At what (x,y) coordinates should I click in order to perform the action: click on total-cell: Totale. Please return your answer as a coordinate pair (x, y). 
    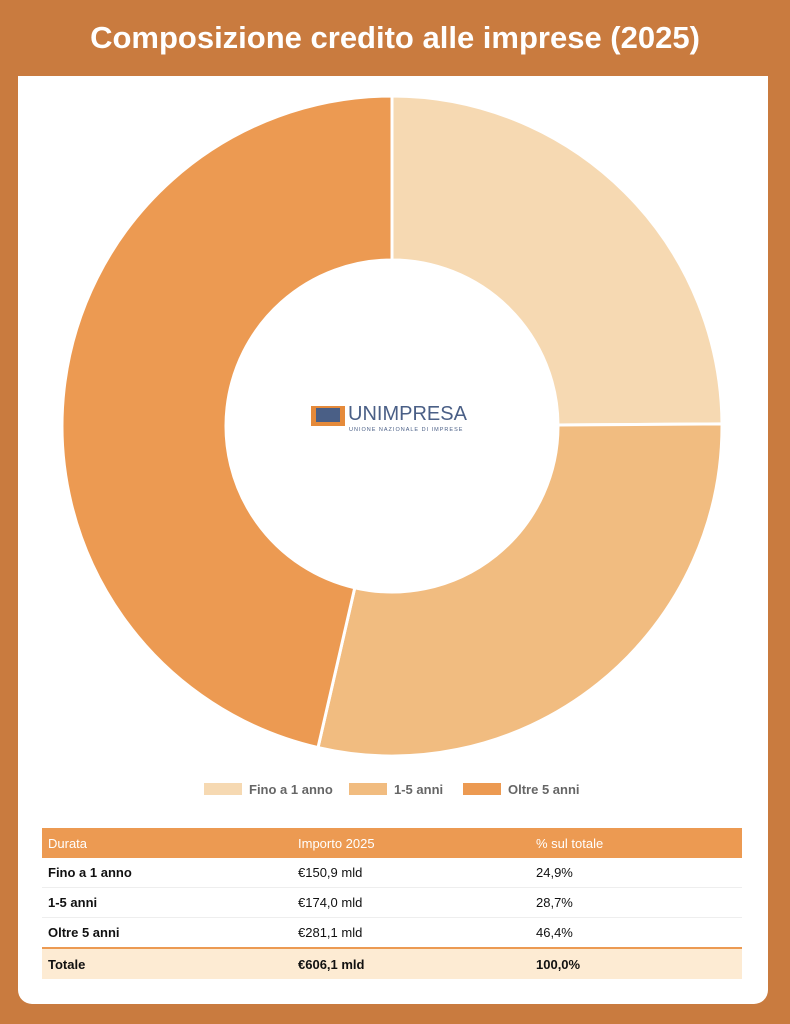
    Looking at the image, I should click on (167, 963).